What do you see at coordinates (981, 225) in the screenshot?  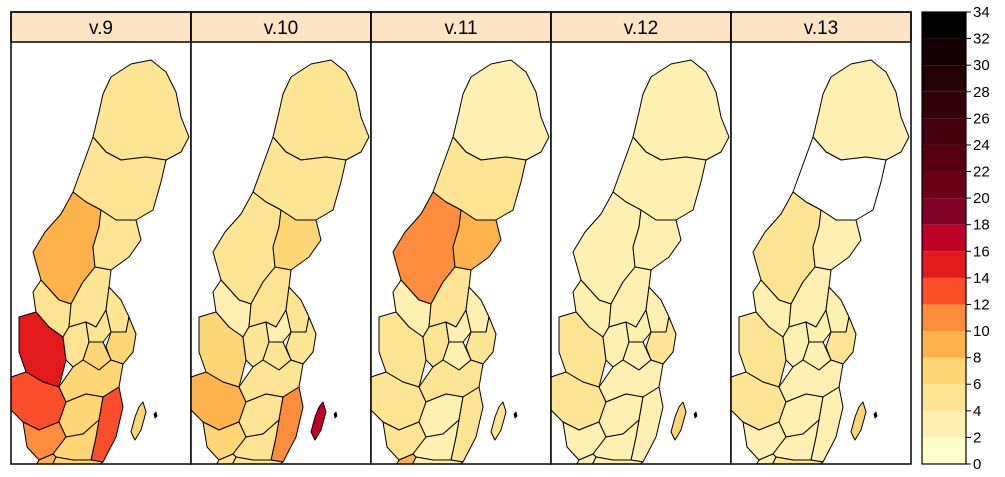 I see `legend-tick-label: 18` at bounding box center [981, 225].